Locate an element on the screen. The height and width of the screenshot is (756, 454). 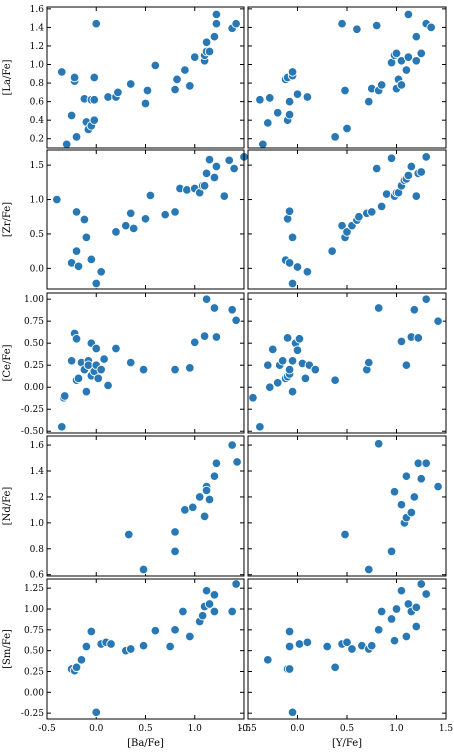
y-tick-label: 1.00 is located at coordinates (34, 610).